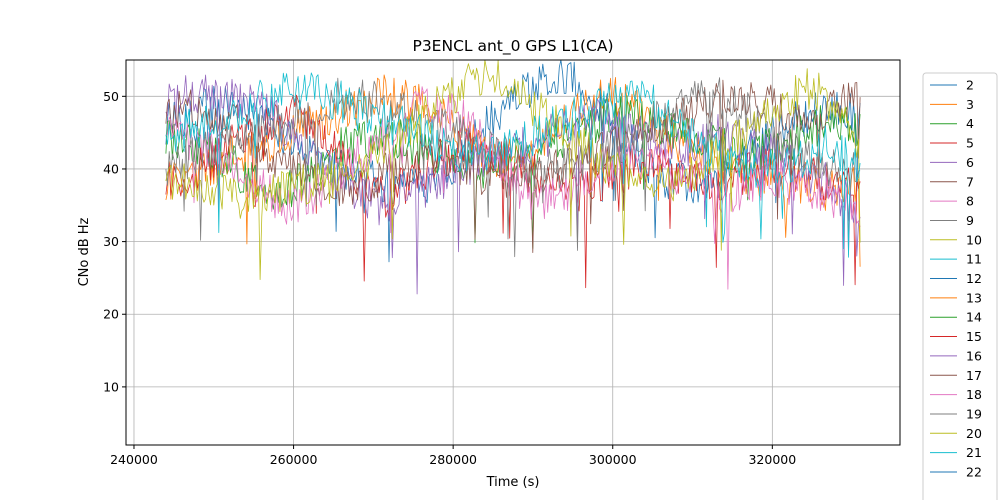 The width and height of the screenshot is (1000, 500). Describe the element at coordinates (513, 482) in the screenshot. I see `x-axis-label: Time (s)` at that location.